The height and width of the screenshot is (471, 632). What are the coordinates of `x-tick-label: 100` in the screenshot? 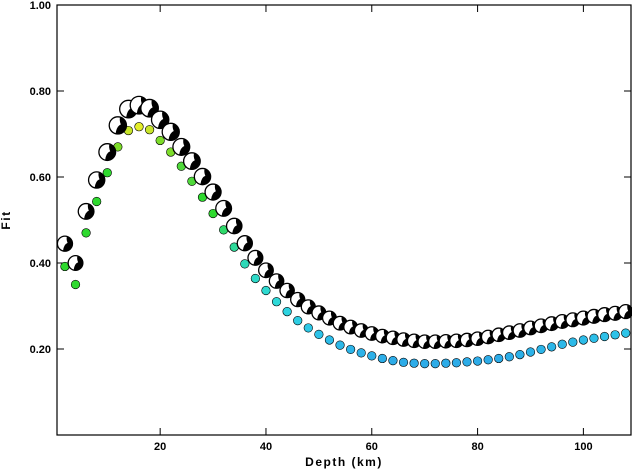 It's located at (583, 447).